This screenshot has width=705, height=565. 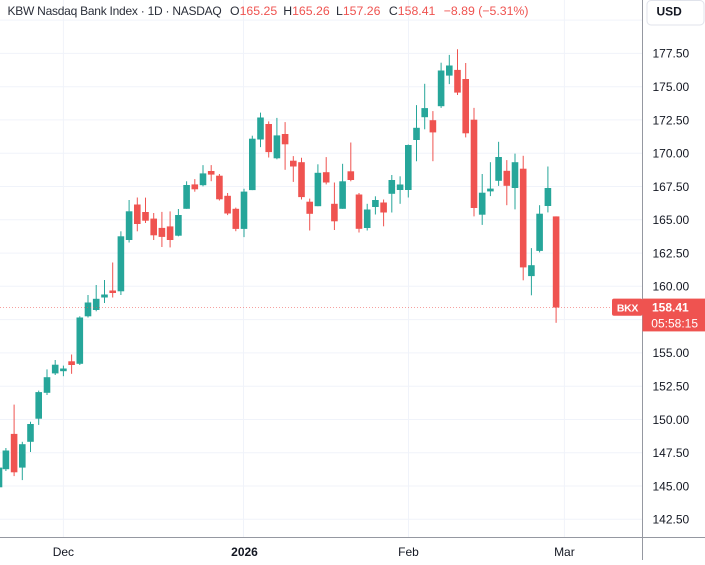 I want to click on svg-text: 147.50, so click(x=671, y=453).